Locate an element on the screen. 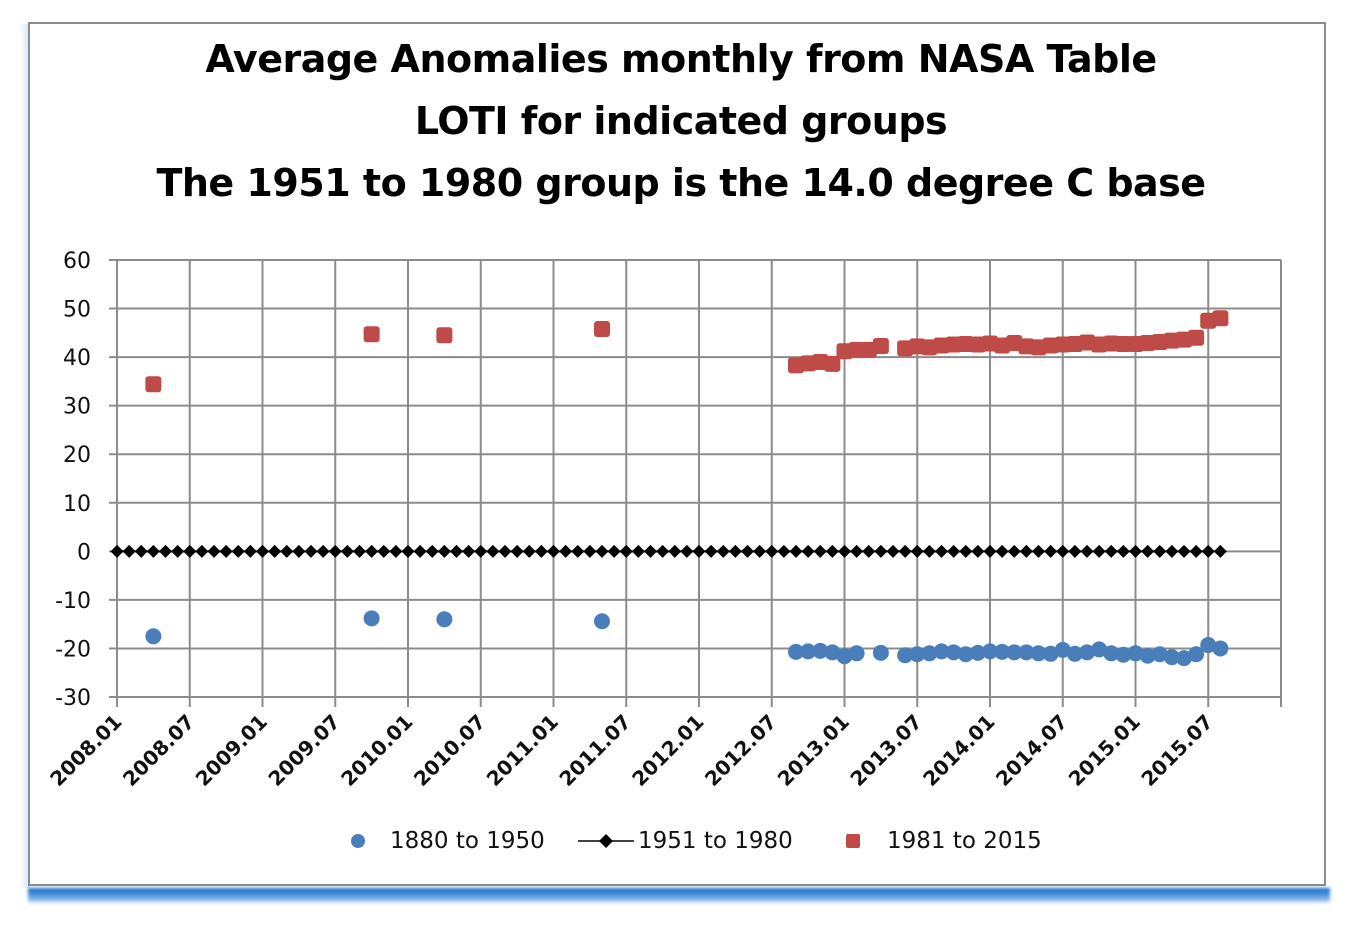 The image size is (1362, 948). frame-glow is located at coordinates (25, 456).